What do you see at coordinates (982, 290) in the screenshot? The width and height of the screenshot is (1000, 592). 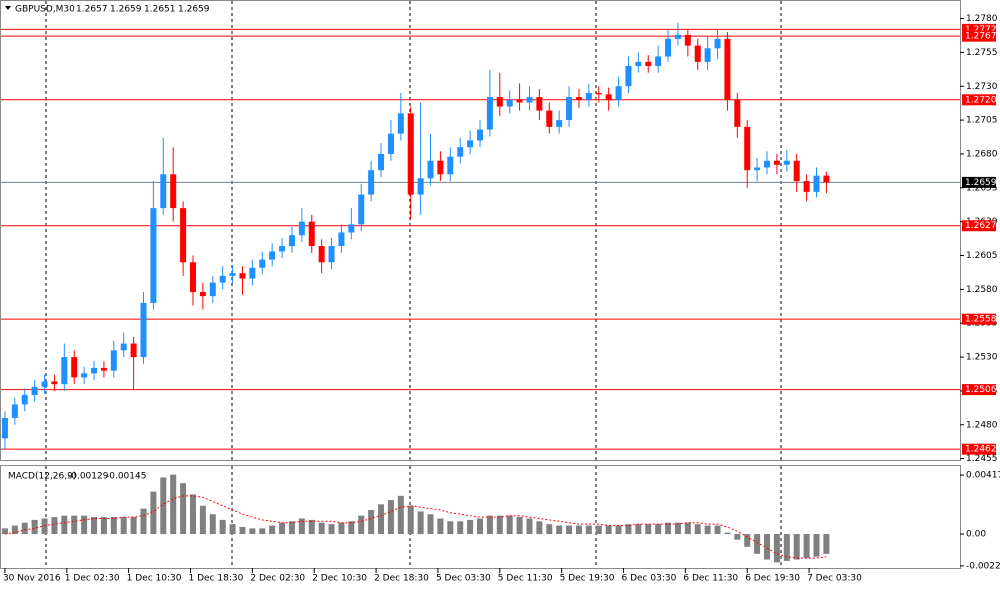 I see `y-tick-label: 1.2580` at bounding box center [982, 290].